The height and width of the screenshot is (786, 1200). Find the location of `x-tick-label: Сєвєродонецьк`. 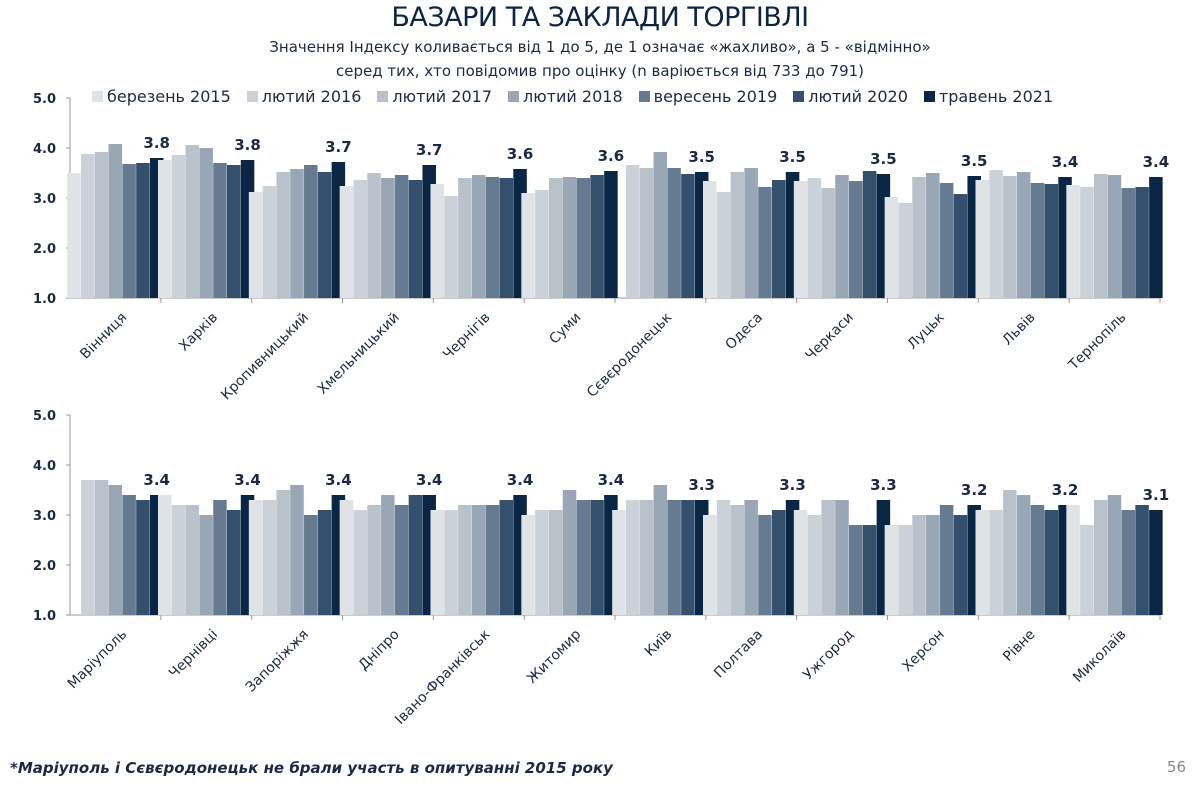

x-tick-label: Сєвєродонецьк is located at coordinates (629, 355).